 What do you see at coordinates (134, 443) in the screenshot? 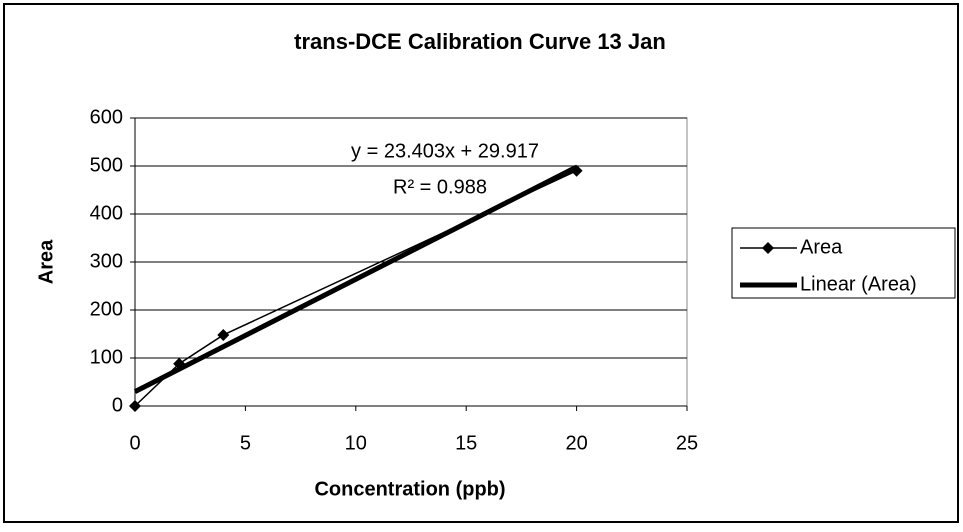
I see `x-tick-label: 0` at bounding box center [134, 443].